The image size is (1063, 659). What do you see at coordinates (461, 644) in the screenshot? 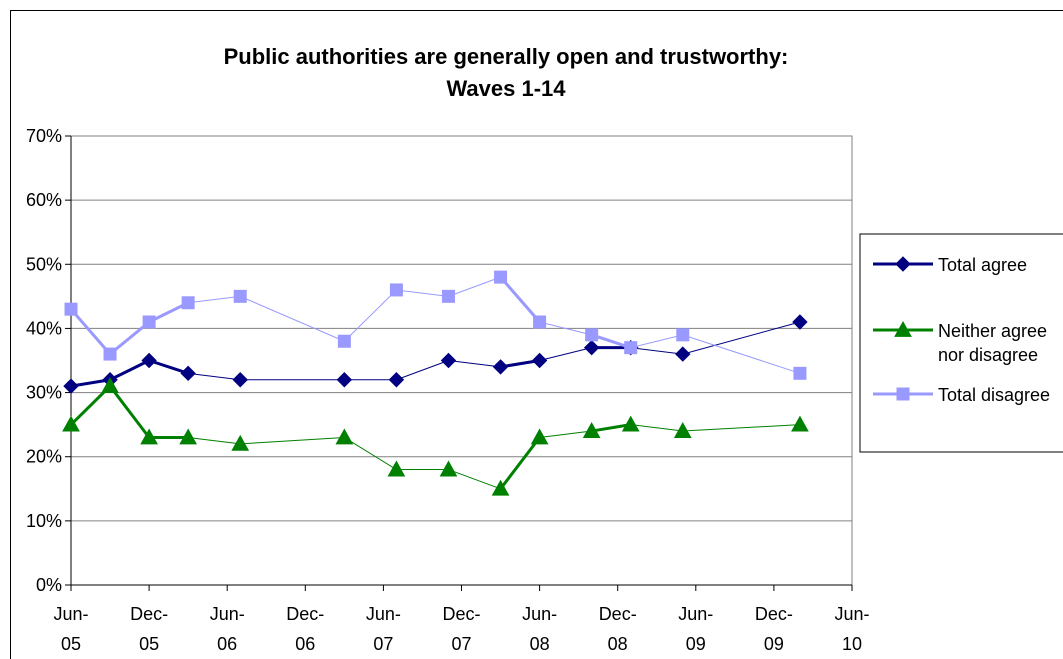
I see `x-tick-label-year: 07` at bounding box center [461, 644].